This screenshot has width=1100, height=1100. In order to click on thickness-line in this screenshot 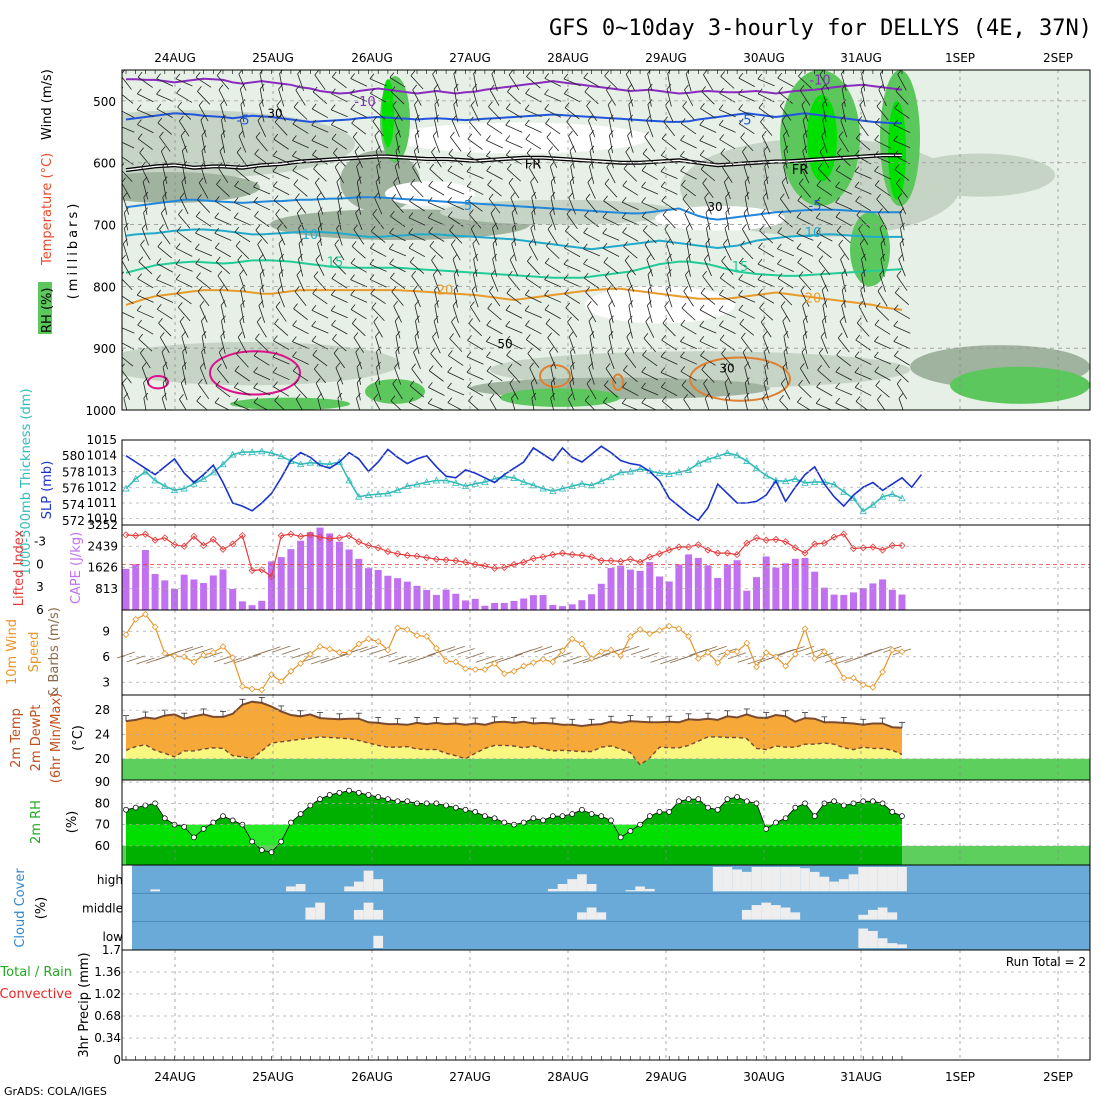, I will do `click(514, 481)`.